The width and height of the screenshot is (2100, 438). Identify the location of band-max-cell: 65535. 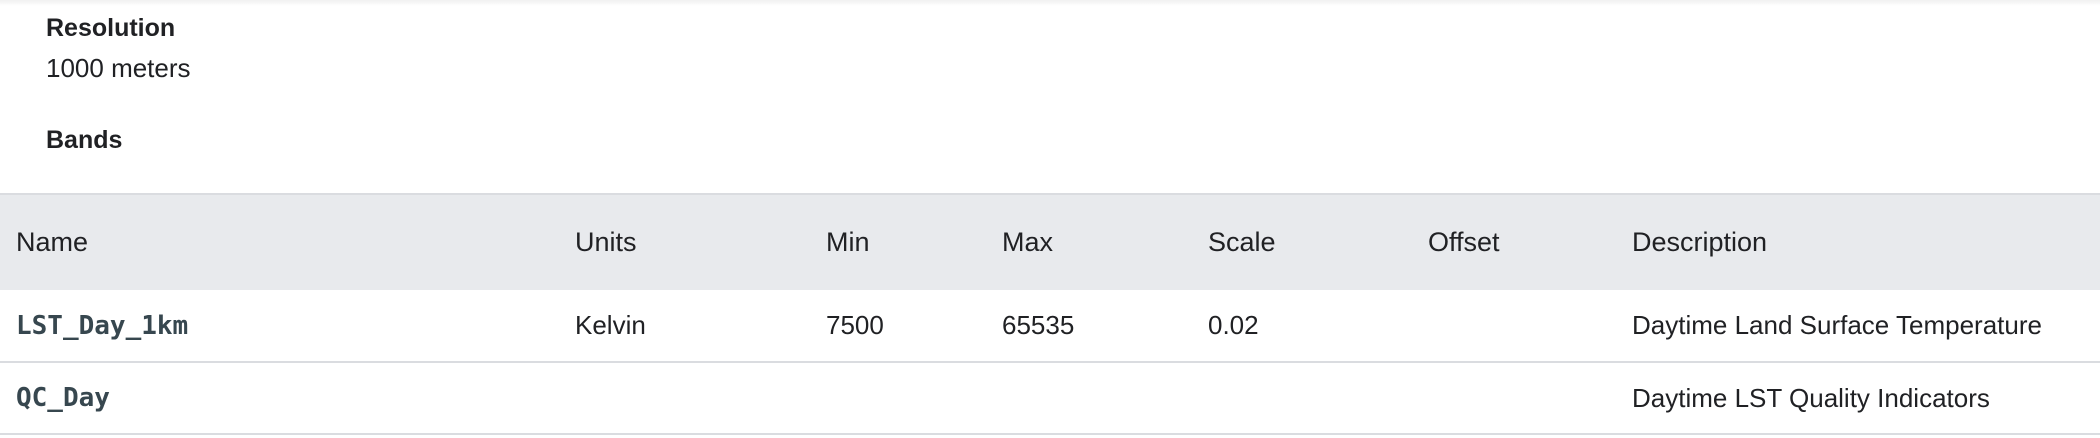
(1038, 325).